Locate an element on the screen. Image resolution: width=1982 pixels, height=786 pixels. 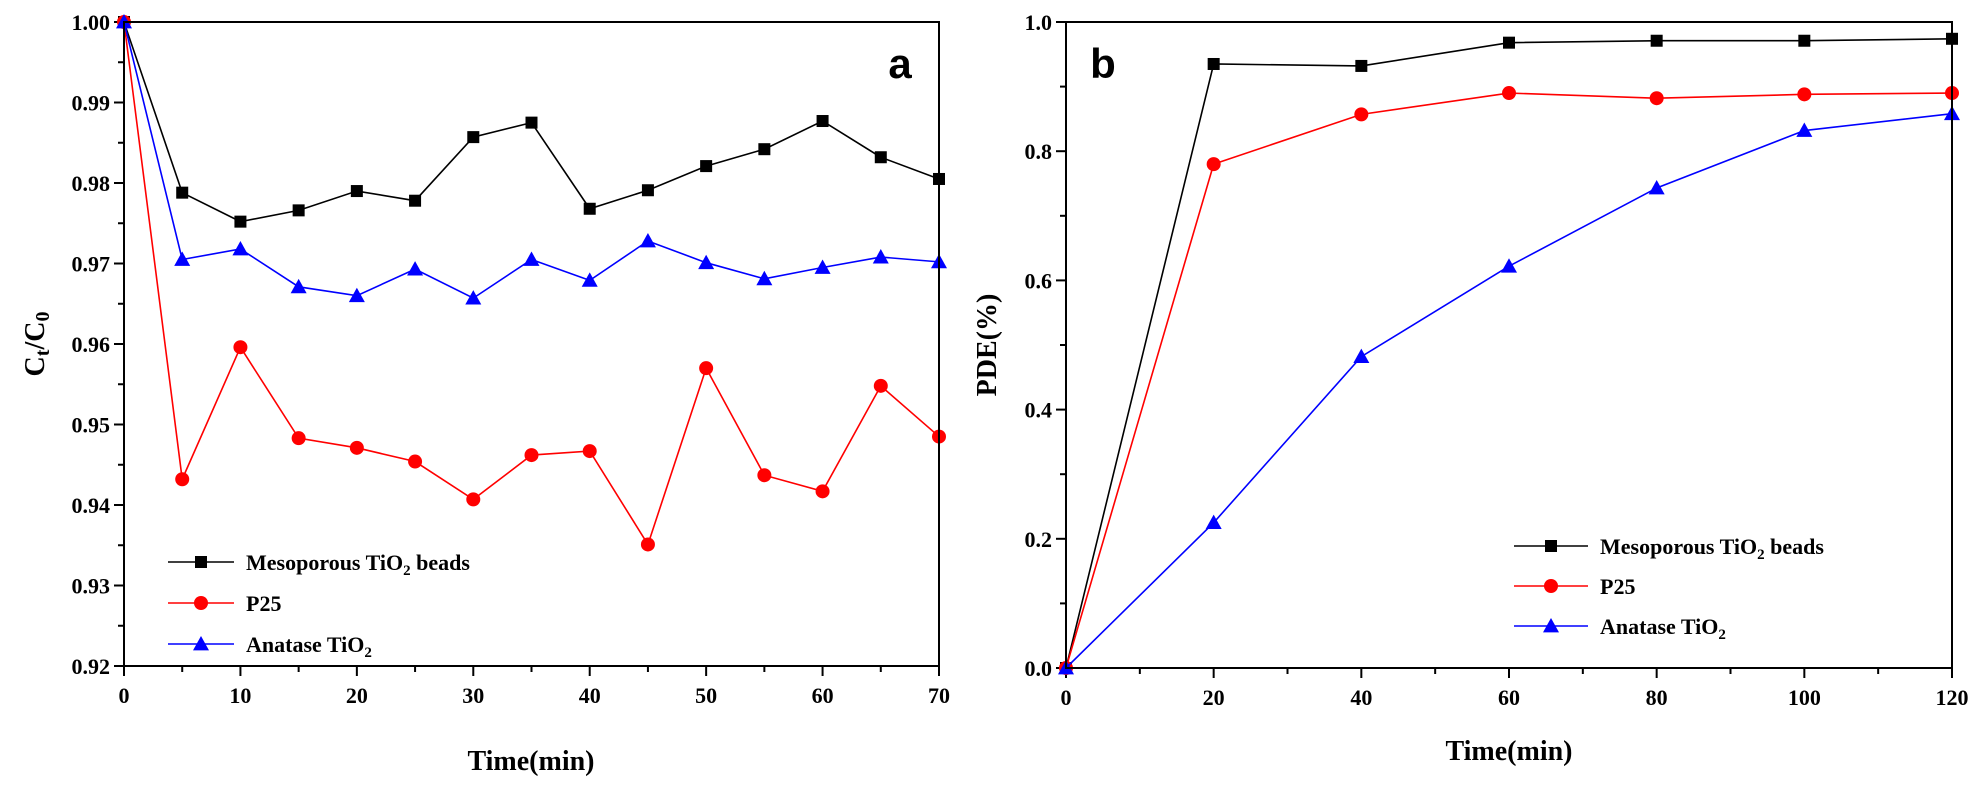
y-tick-label: 0.93 is located at coordinates (91, 586).